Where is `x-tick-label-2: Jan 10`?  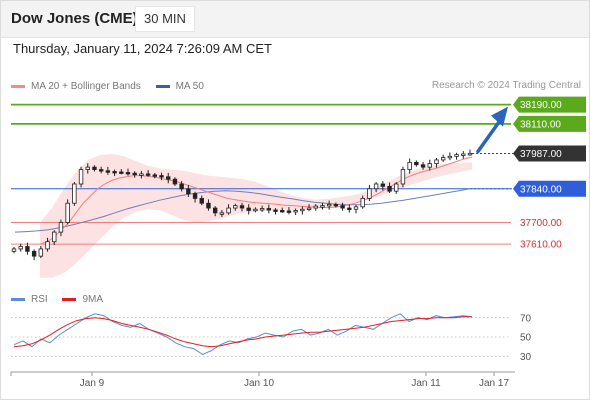
x-tick-label-2: Jan 10 is located at coordinates (259, 383).